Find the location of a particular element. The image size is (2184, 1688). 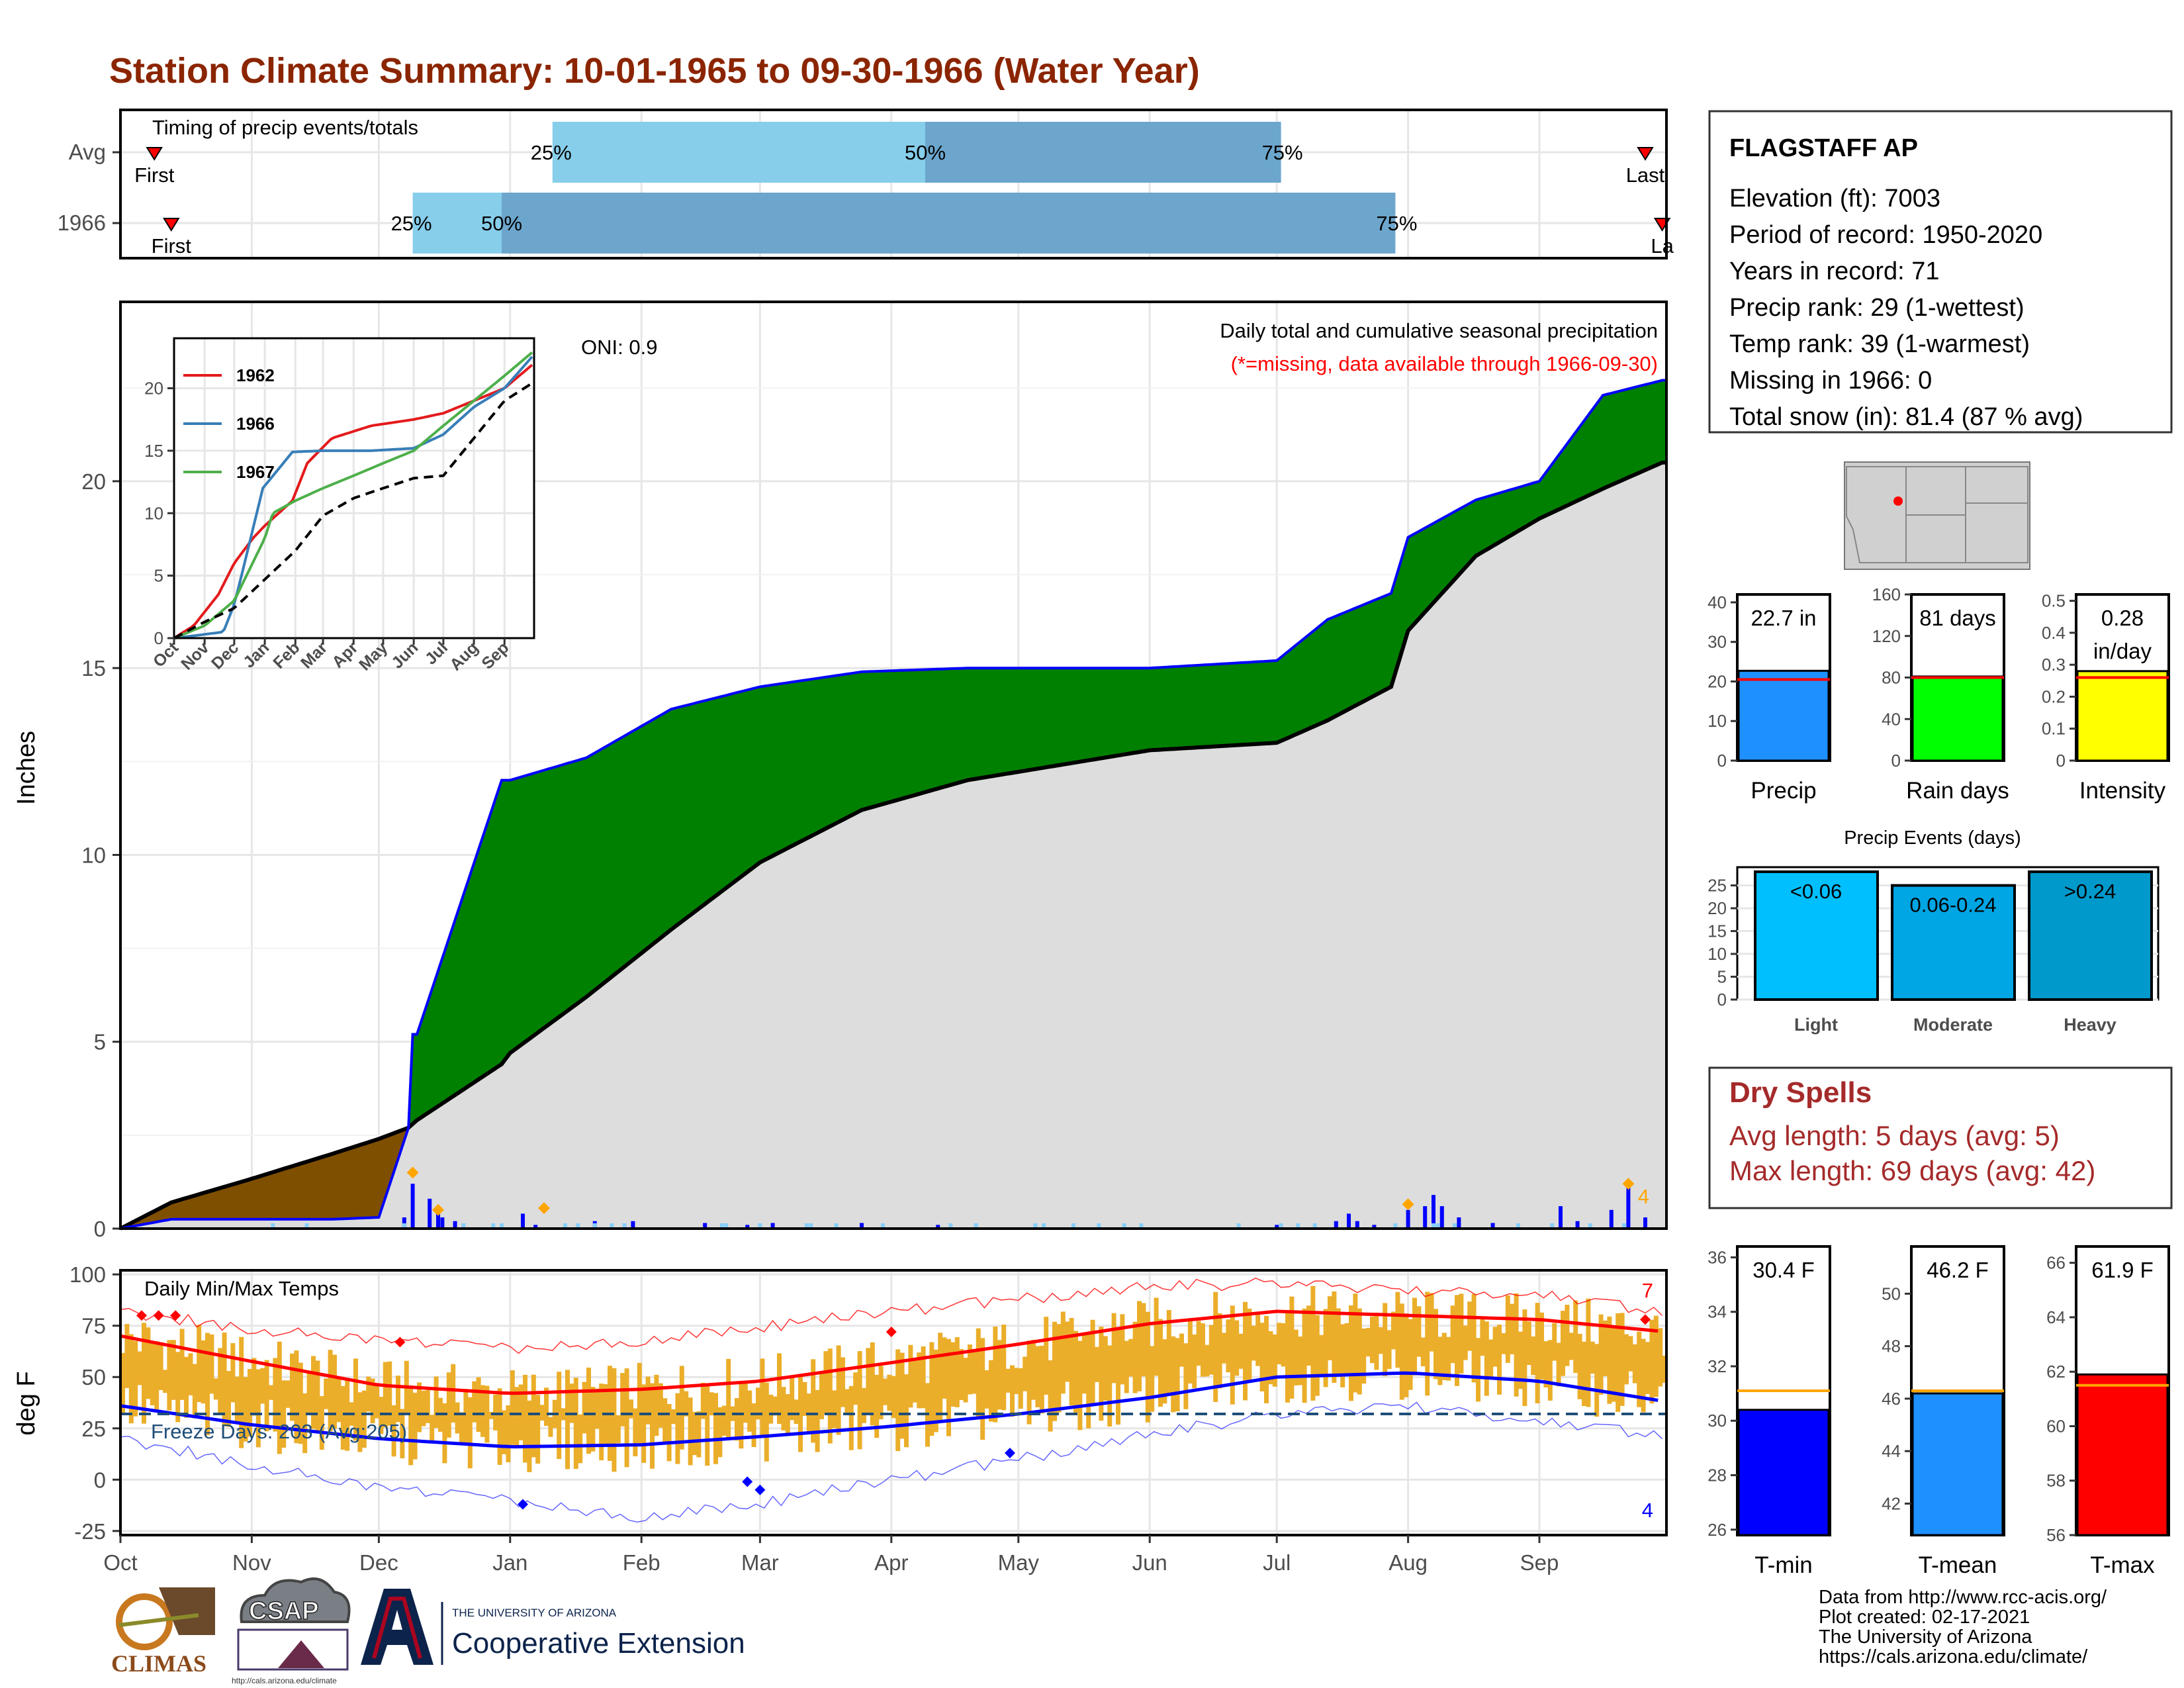

temp-0-y-tick-label: 28 is located at coordinates (1717, 1475).